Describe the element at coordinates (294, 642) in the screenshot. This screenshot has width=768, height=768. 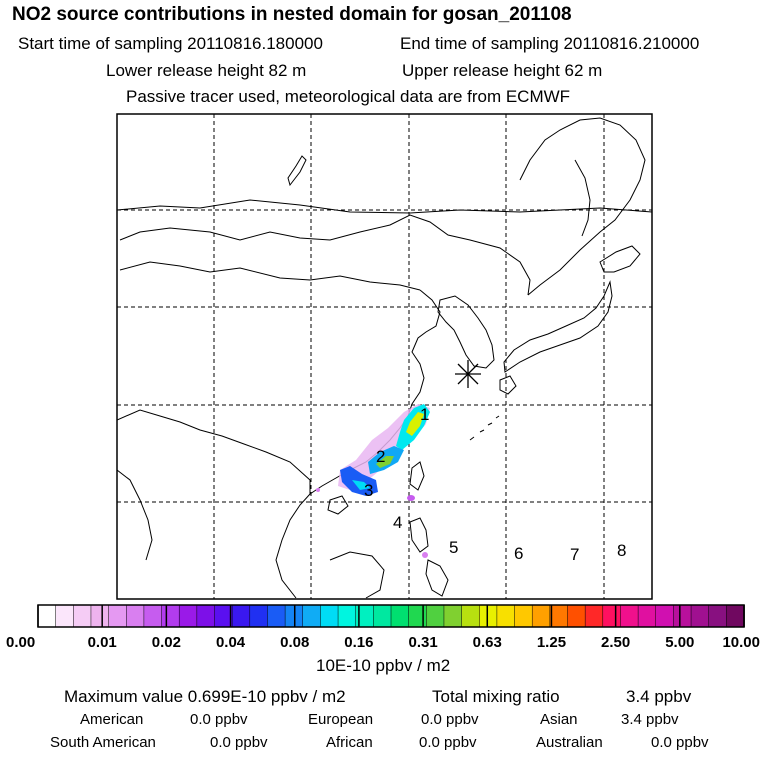
I see `colorbar-tick-label: 0.08` at that location.